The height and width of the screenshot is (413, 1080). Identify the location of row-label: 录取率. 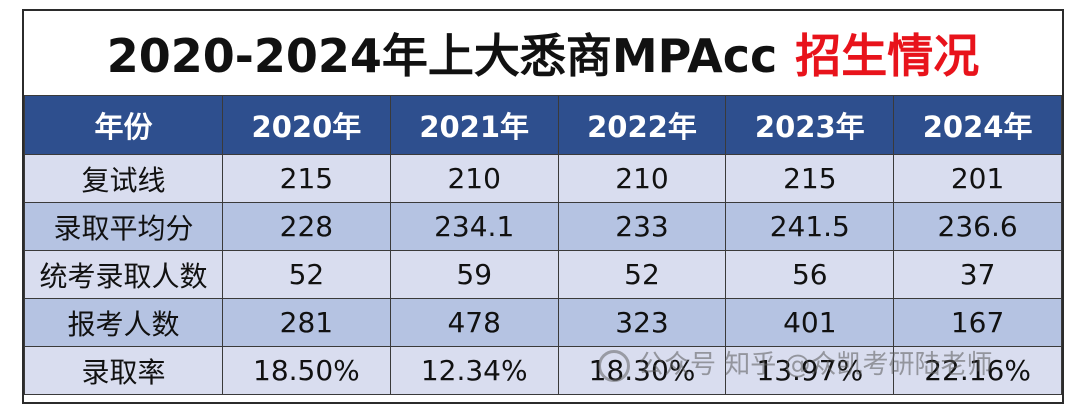
(123, 370).